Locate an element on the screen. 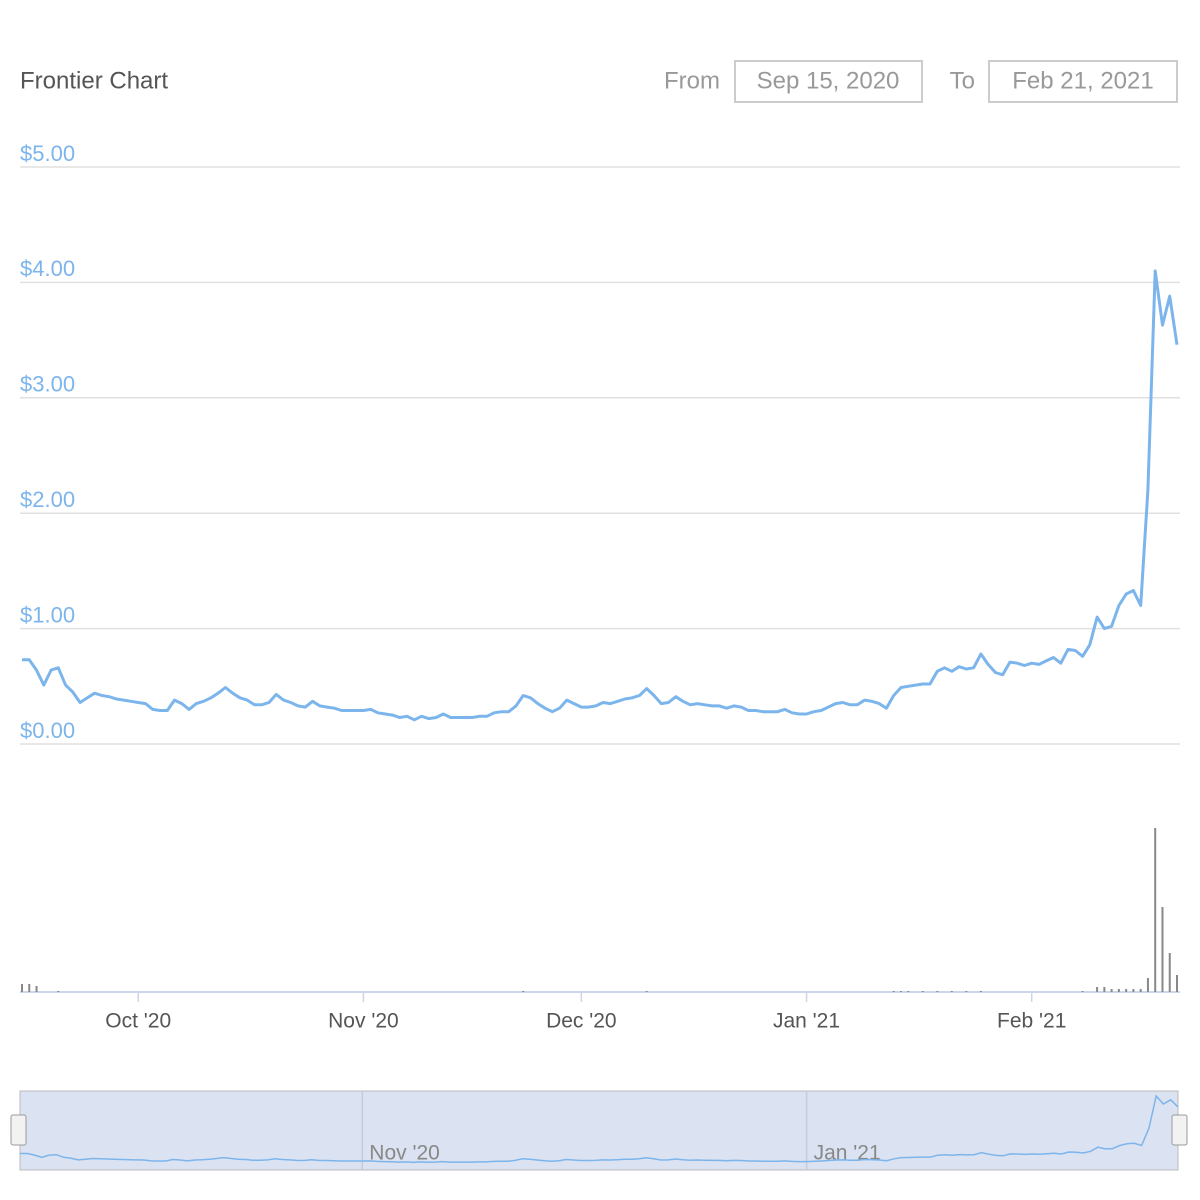 This screenshot has height=1200, width=1200. navigator-handle-right is located at coordinates (1179, 1130).